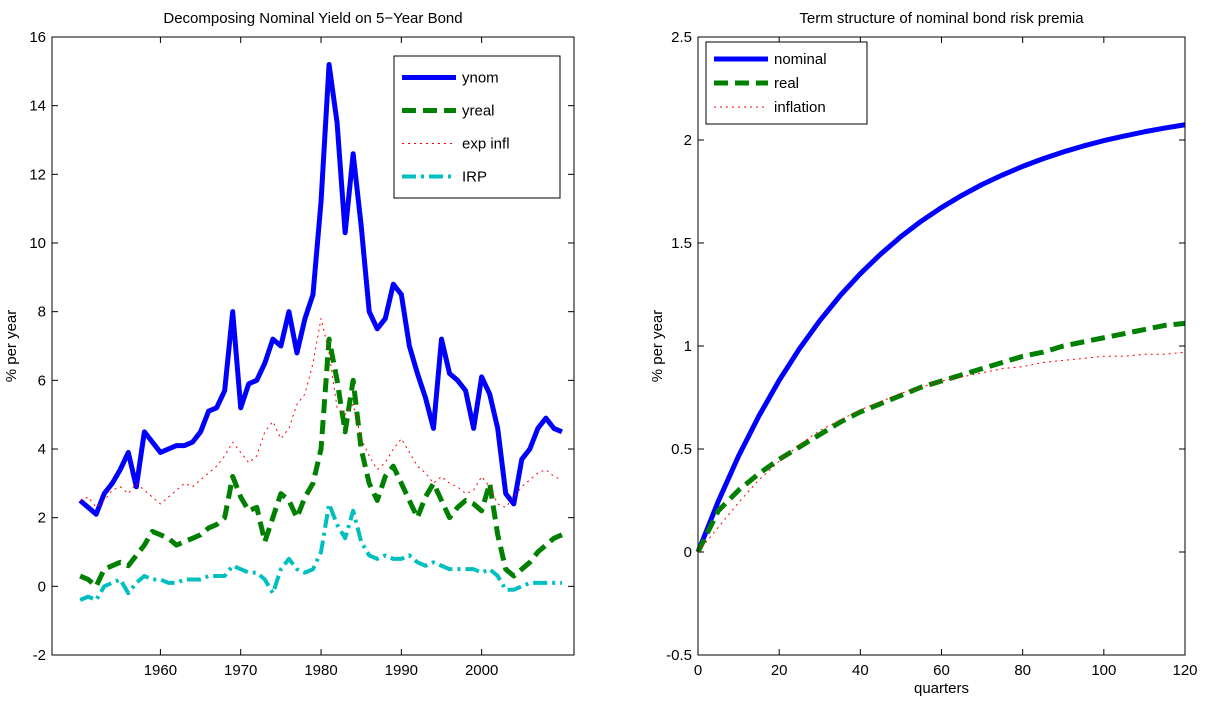  I want to click on y-tick-label: 14, so click(37, 106).